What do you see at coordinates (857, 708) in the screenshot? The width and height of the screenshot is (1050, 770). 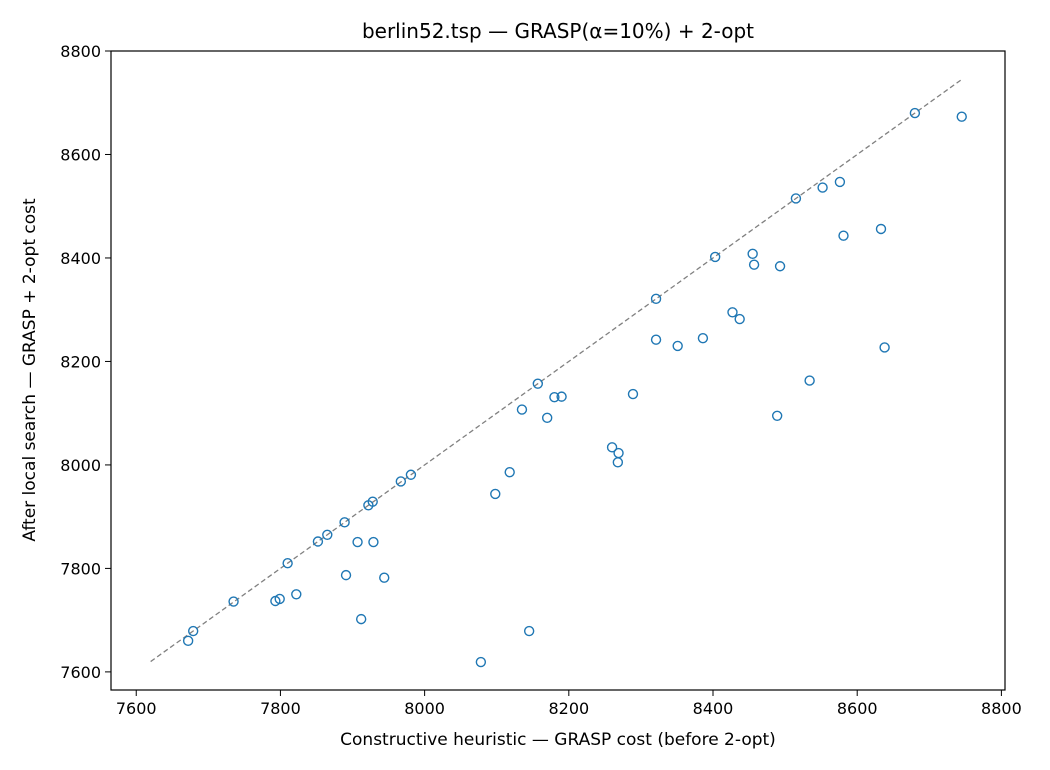 I see `x-tick-label: 8600` at bounding box center [857, 708].